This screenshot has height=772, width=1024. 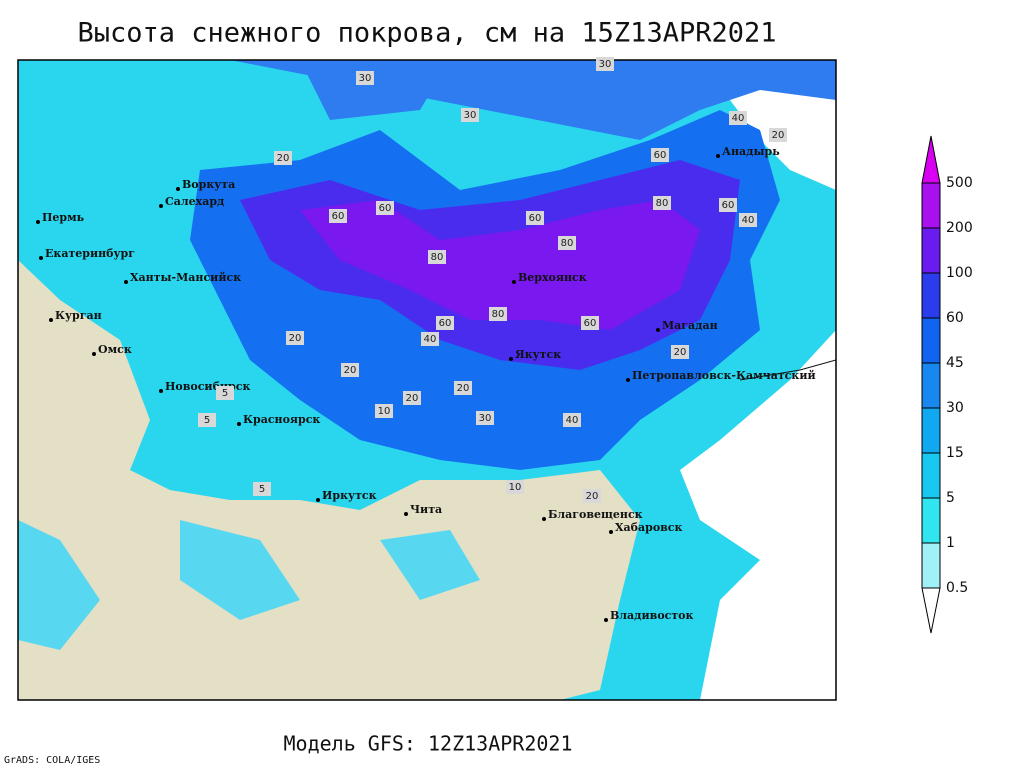 What do you see at coordinates (955, 453) in the screenshot?
I see `legend-label: 15` at bounding box center [955, 453].